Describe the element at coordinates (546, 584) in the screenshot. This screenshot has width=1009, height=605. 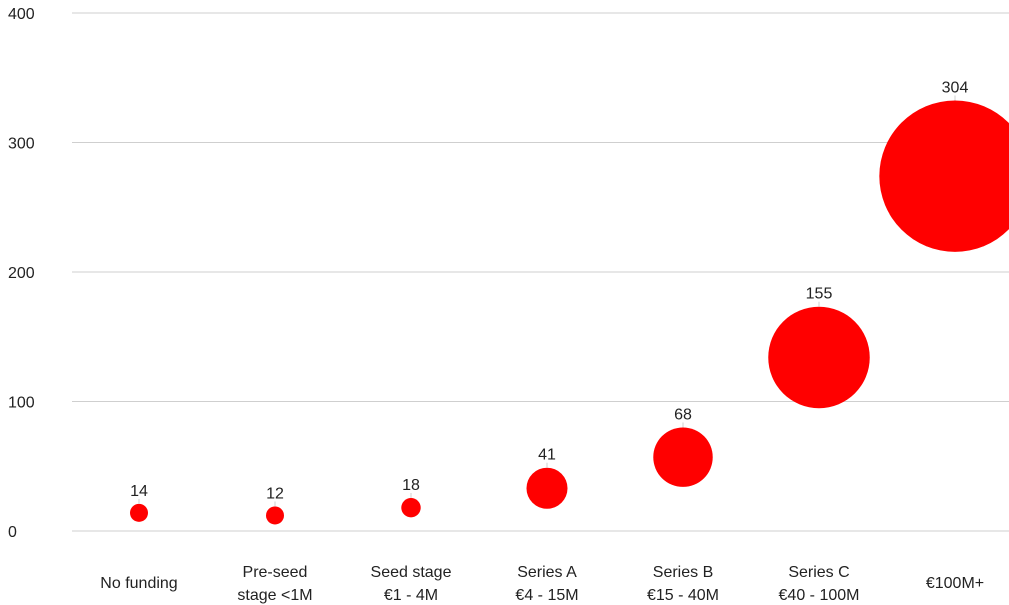
I see `x-category-label-3: Series A €4 - 15M` at that location.